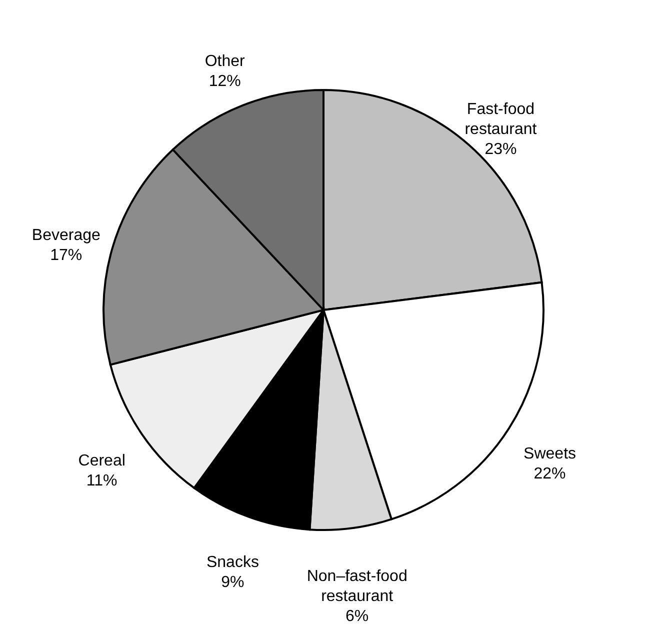 Image resolution: width=647 pixels, height=640 pixels. What do you see at coordinates (102, 481) in the screenshot?
I see `data-label: 11%` at bounding box center [102, 481].